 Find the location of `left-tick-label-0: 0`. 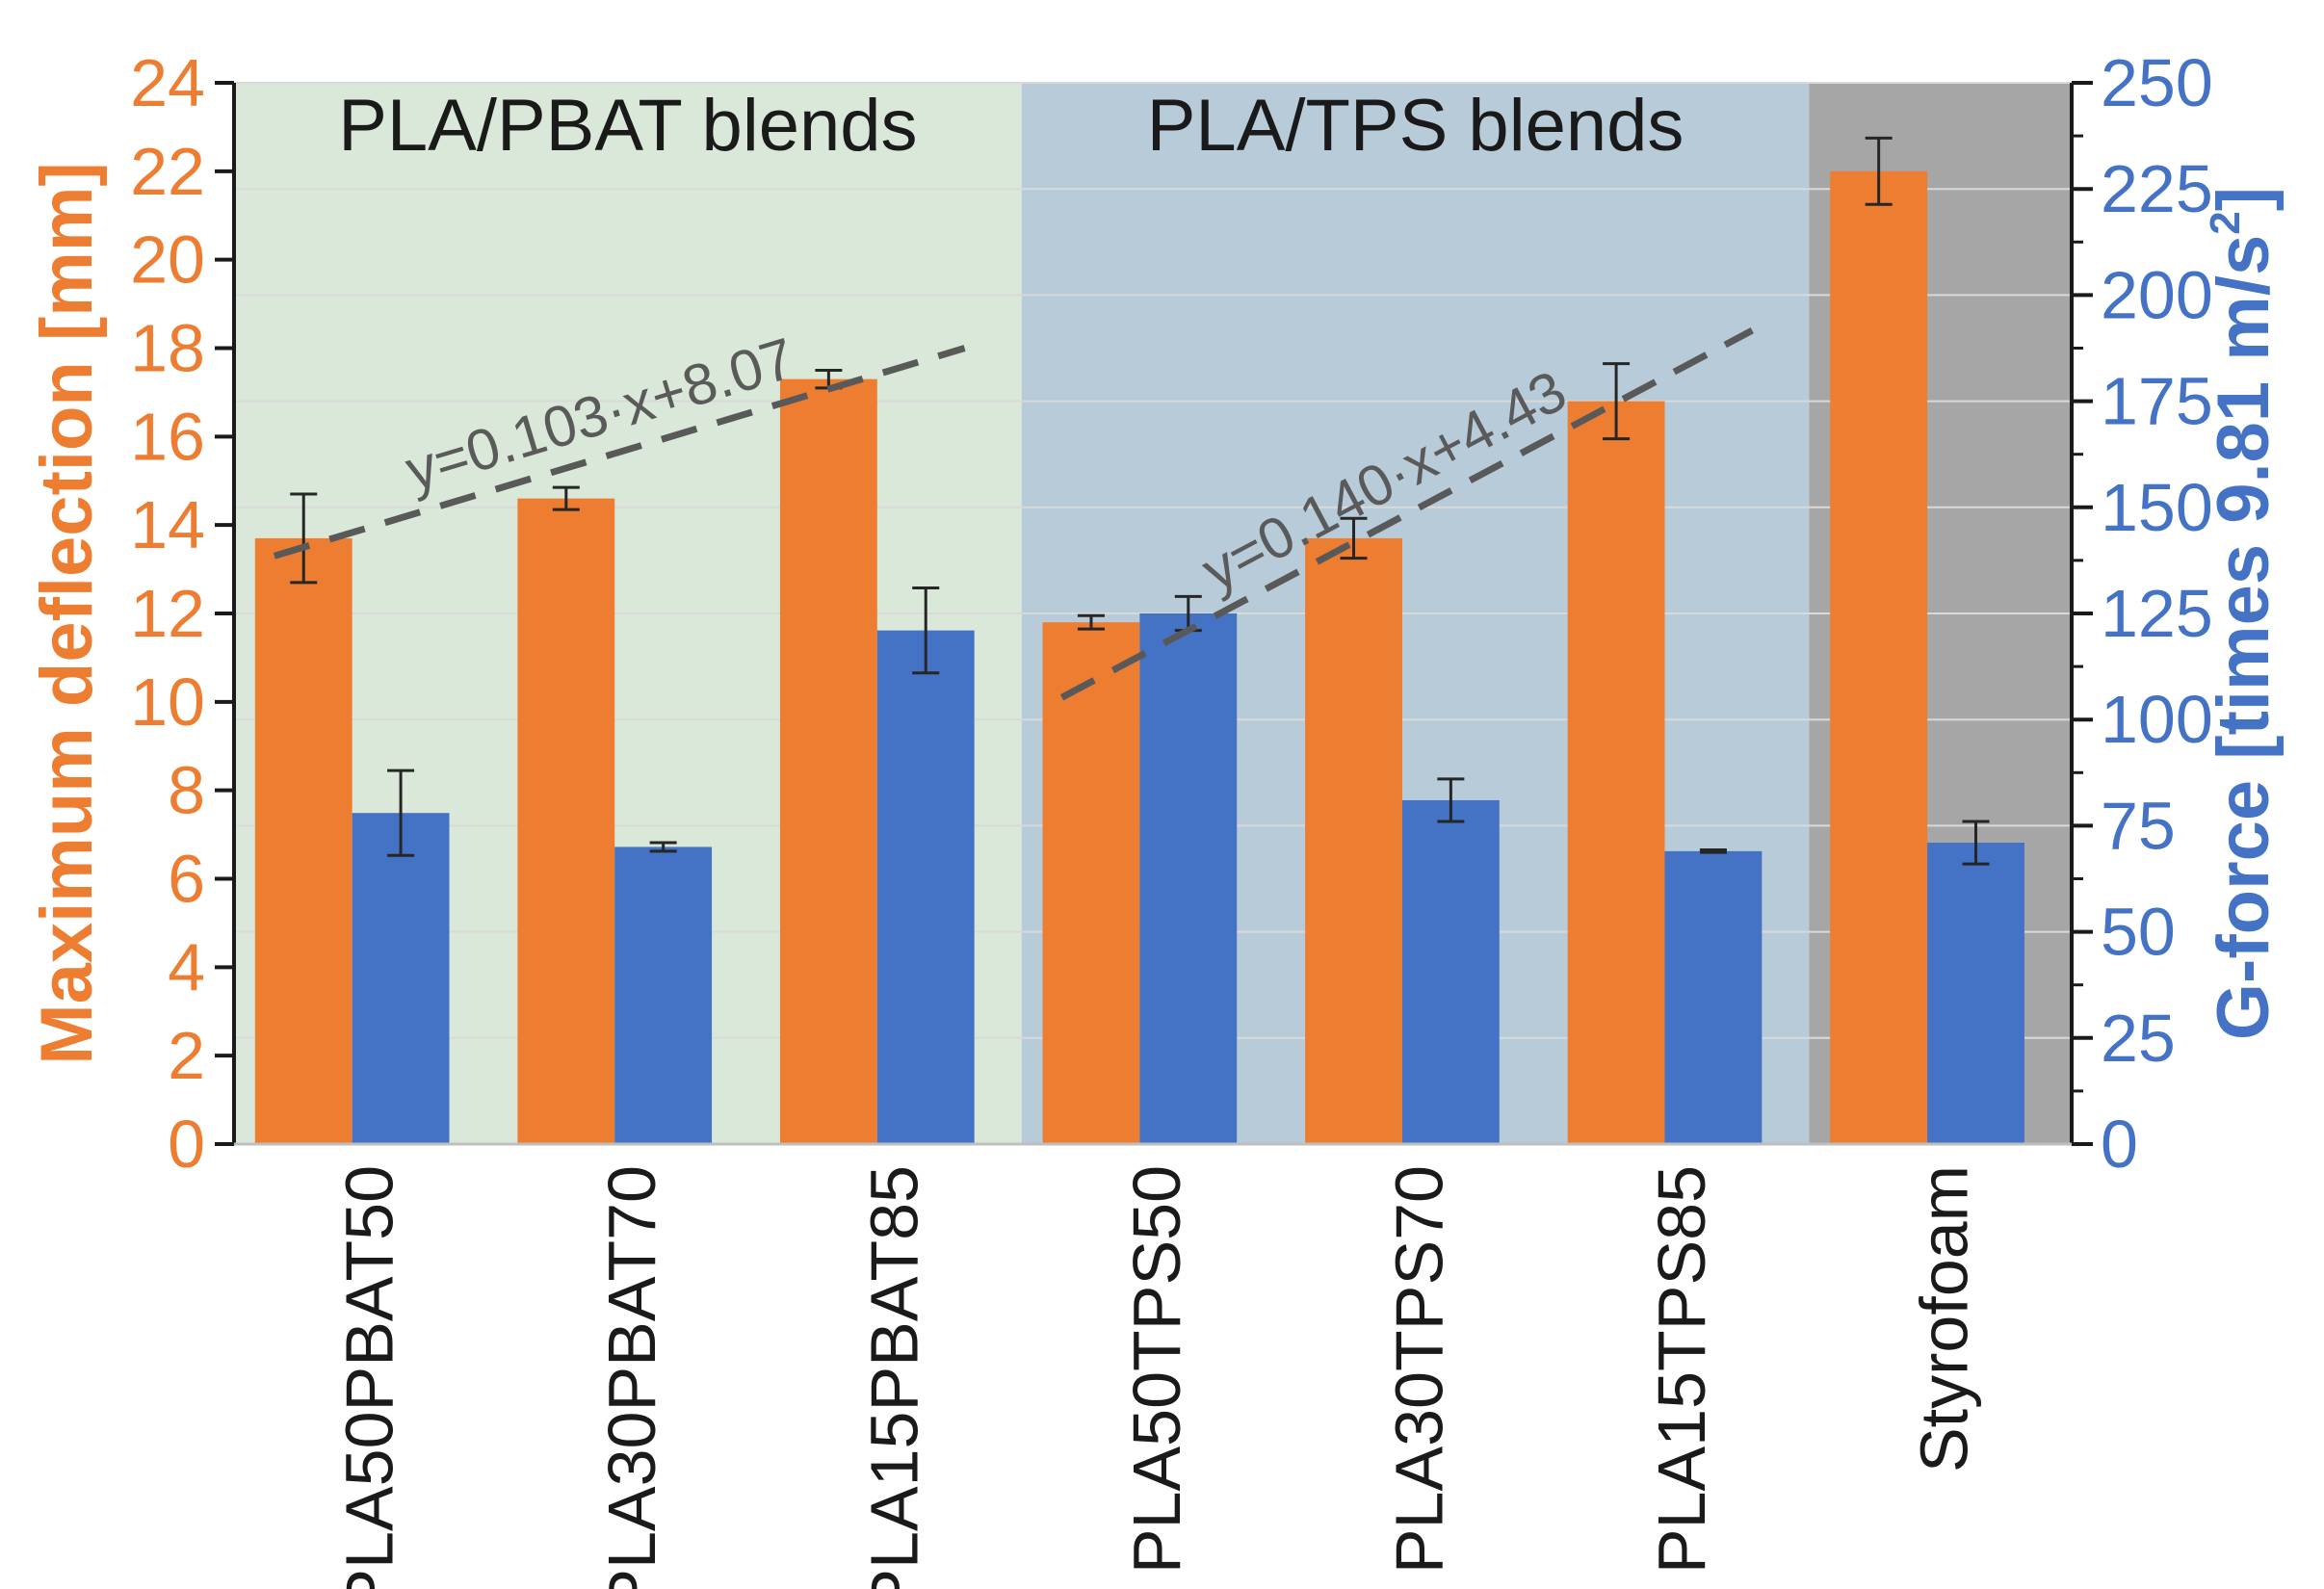

left-tick-label-0: 0 is located at coordinates (186, 1144).